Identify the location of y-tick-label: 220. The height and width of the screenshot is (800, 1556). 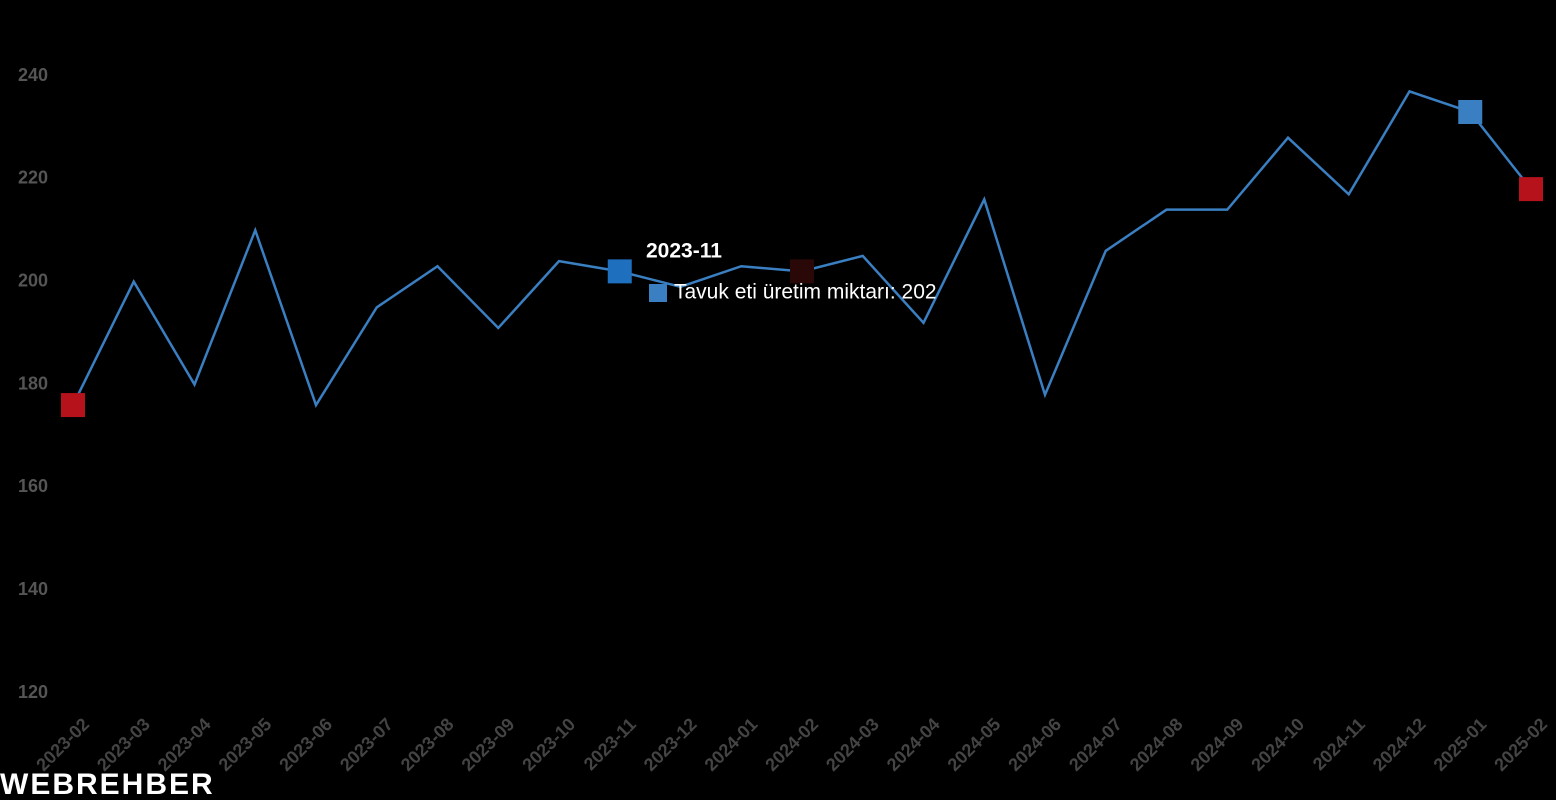
(33, 178).